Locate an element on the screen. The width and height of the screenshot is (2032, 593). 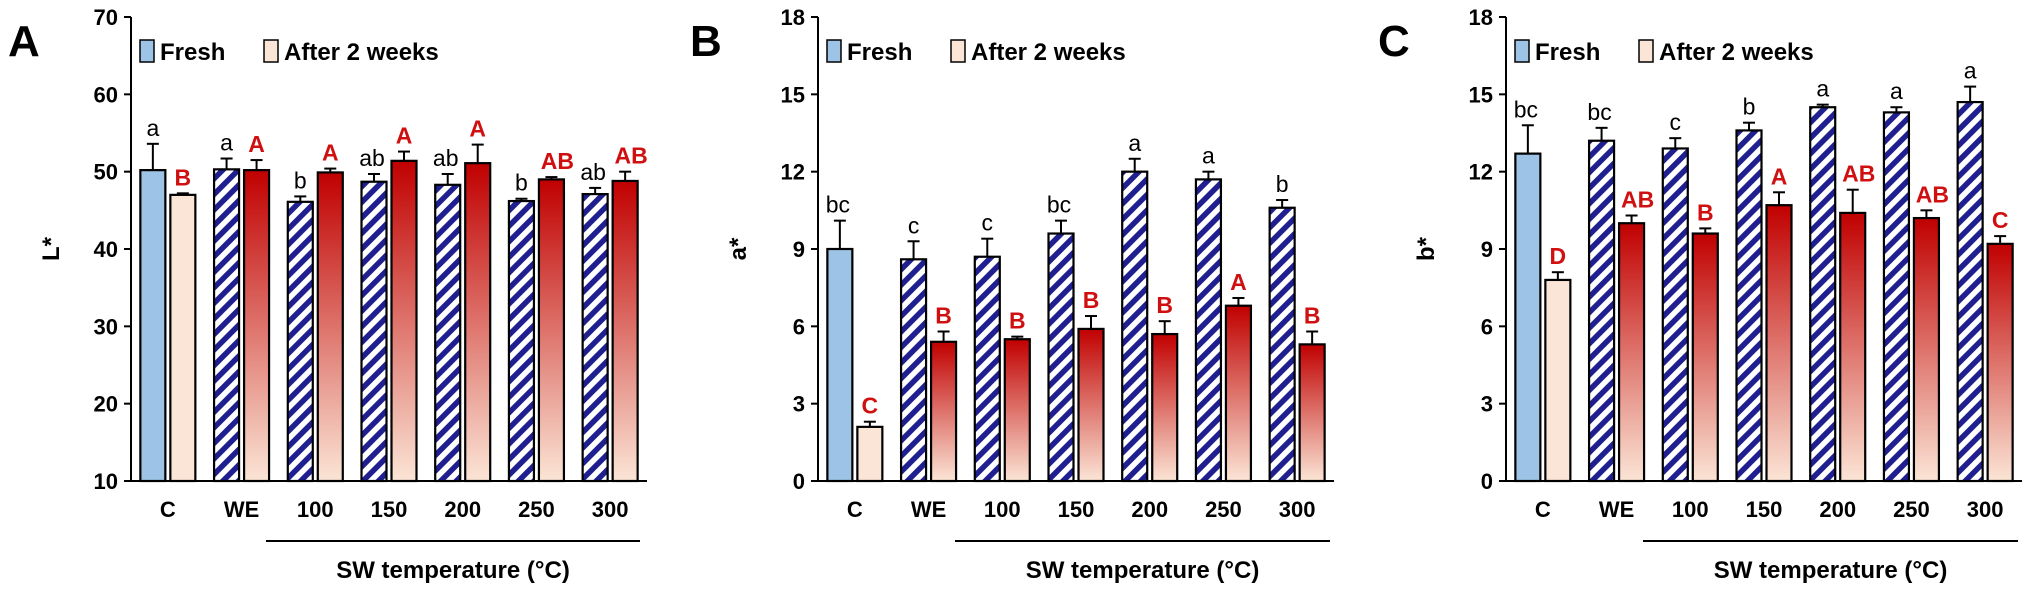
panel-letter: B is located at coordinates (706, 41).